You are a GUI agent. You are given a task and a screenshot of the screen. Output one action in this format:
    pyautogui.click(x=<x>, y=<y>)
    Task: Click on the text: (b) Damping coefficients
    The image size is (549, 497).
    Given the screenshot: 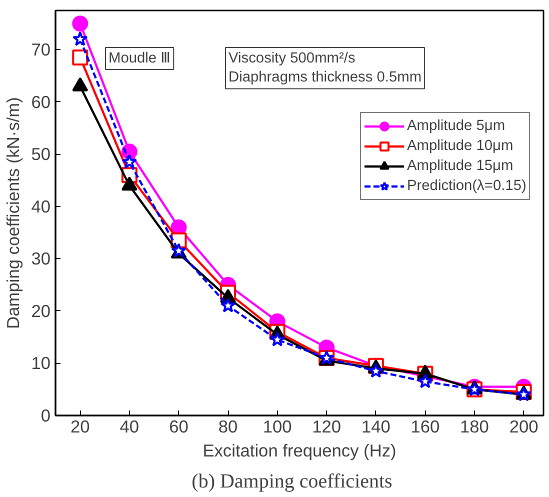 What is the action you would take?
    pyautogui.click(x=292, y=481)
    